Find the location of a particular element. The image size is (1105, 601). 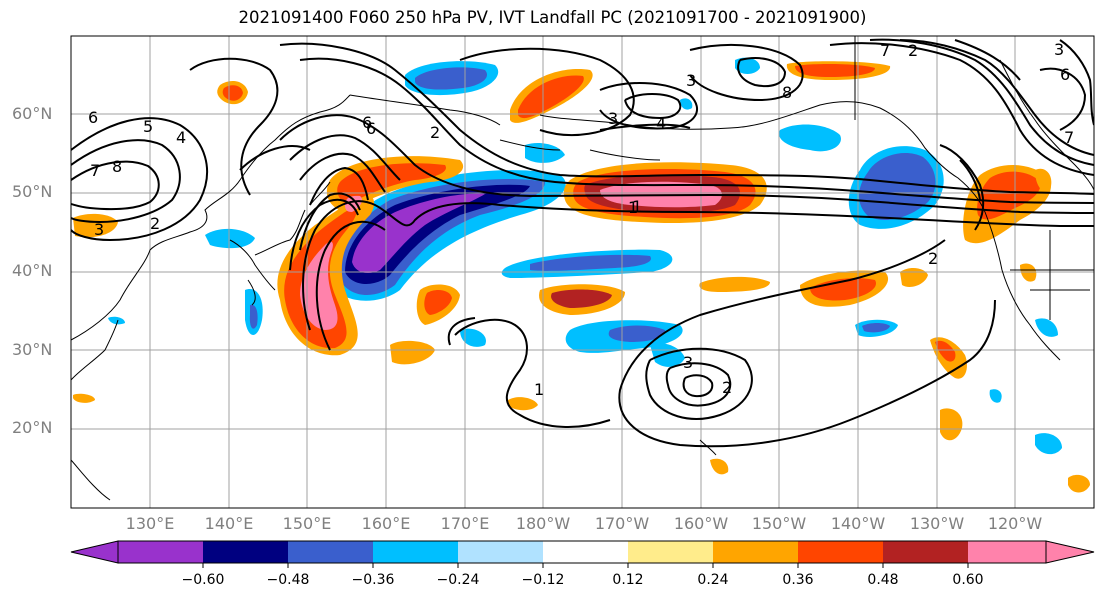

colorbar-tick-label: −0.24 is located at coordinates (458, 580).